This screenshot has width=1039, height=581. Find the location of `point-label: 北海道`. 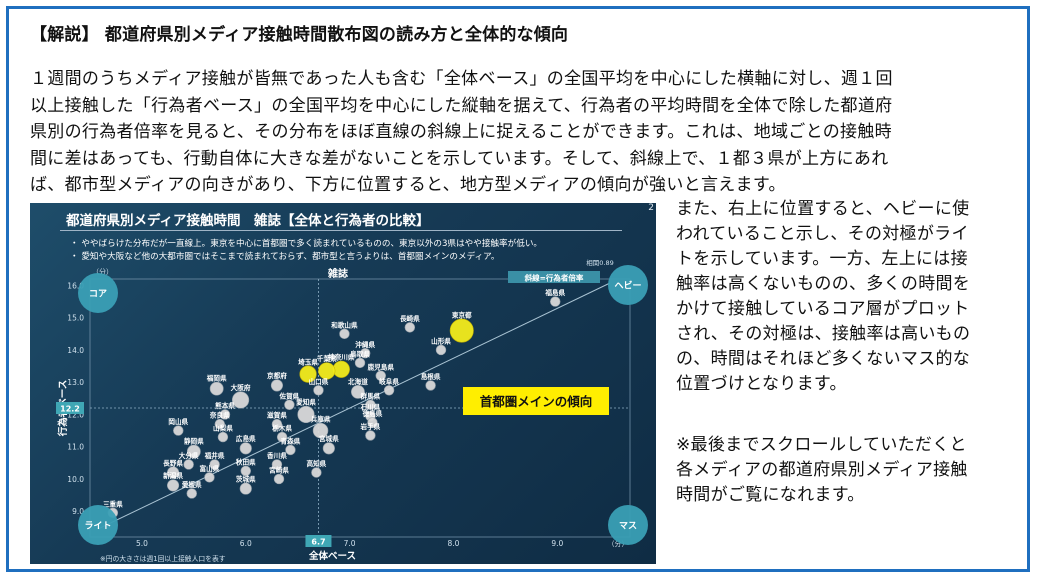

point-label: 北海道 is located at coordinates (358, 381).